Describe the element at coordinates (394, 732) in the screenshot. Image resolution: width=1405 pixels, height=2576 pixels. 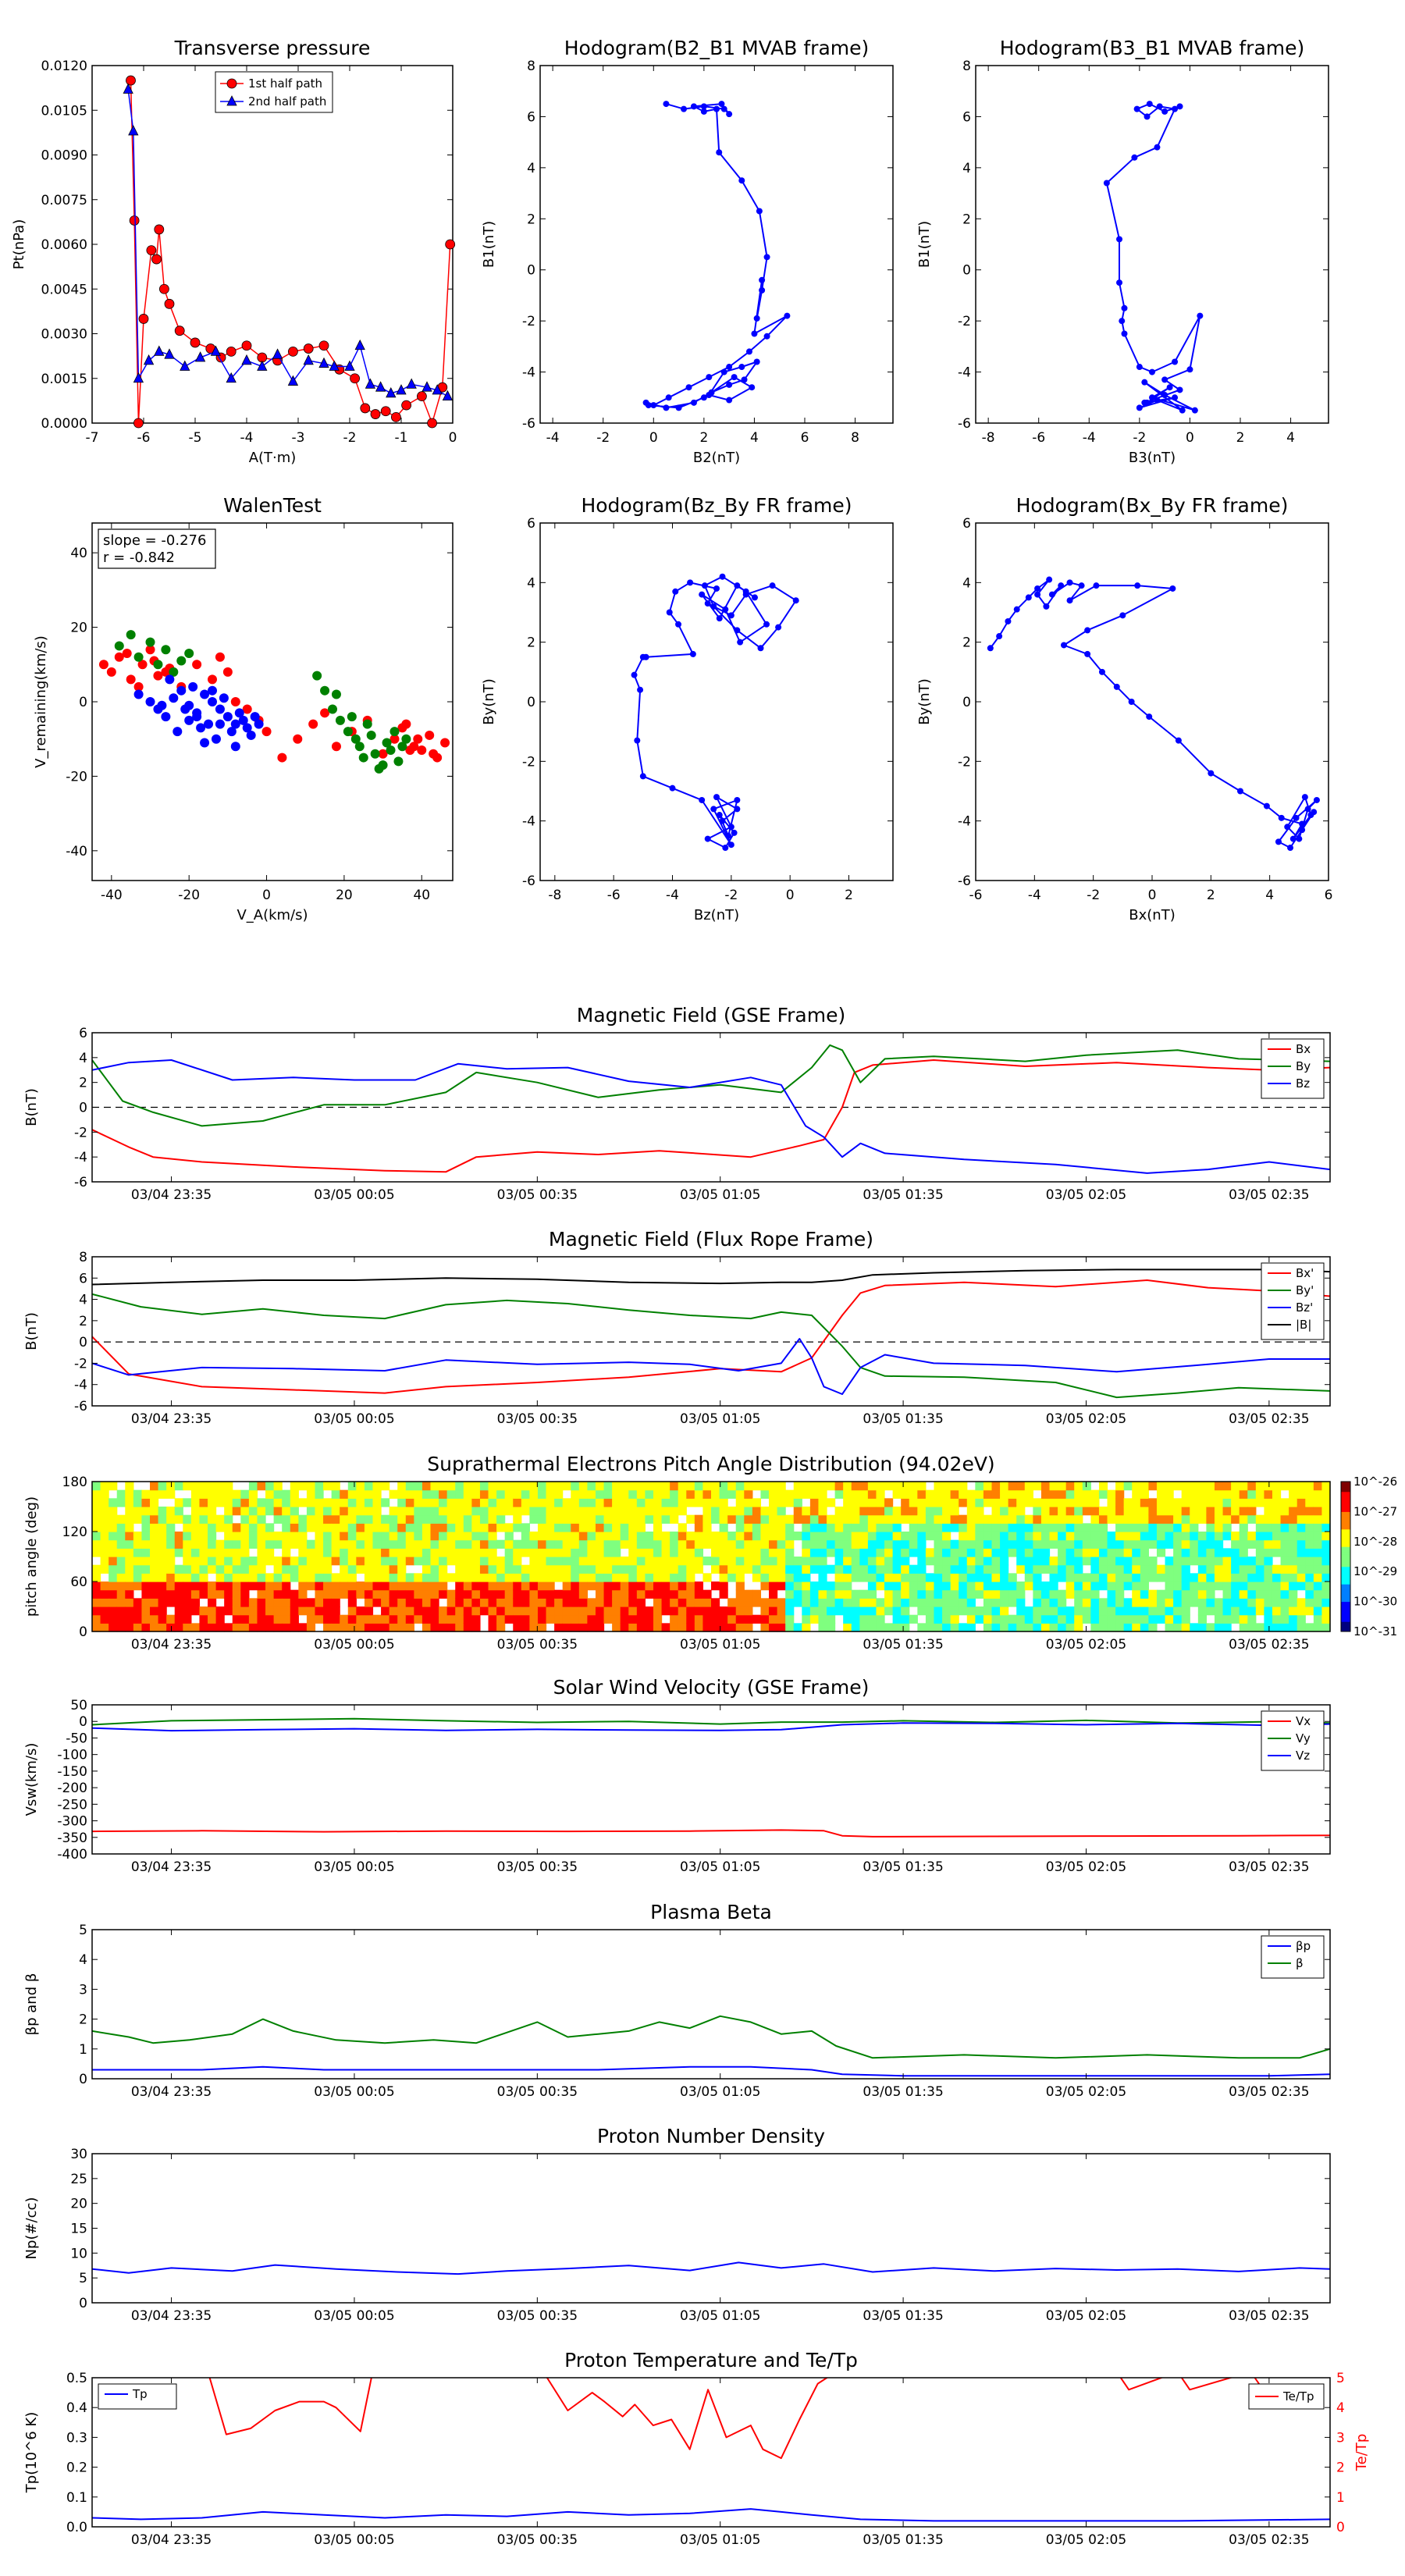
I see `walen-point-green` at that location.